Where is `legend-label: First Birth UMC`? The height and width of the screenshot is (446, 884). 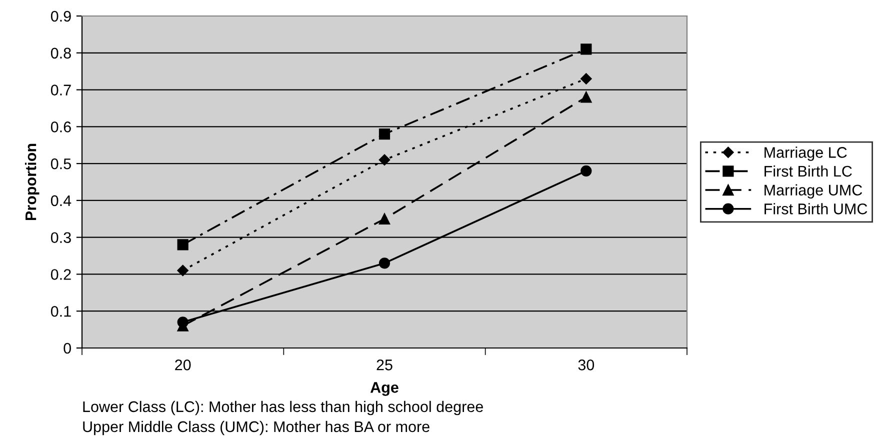 legend-label: First Birth UMC is located at coordinates (816, 208).